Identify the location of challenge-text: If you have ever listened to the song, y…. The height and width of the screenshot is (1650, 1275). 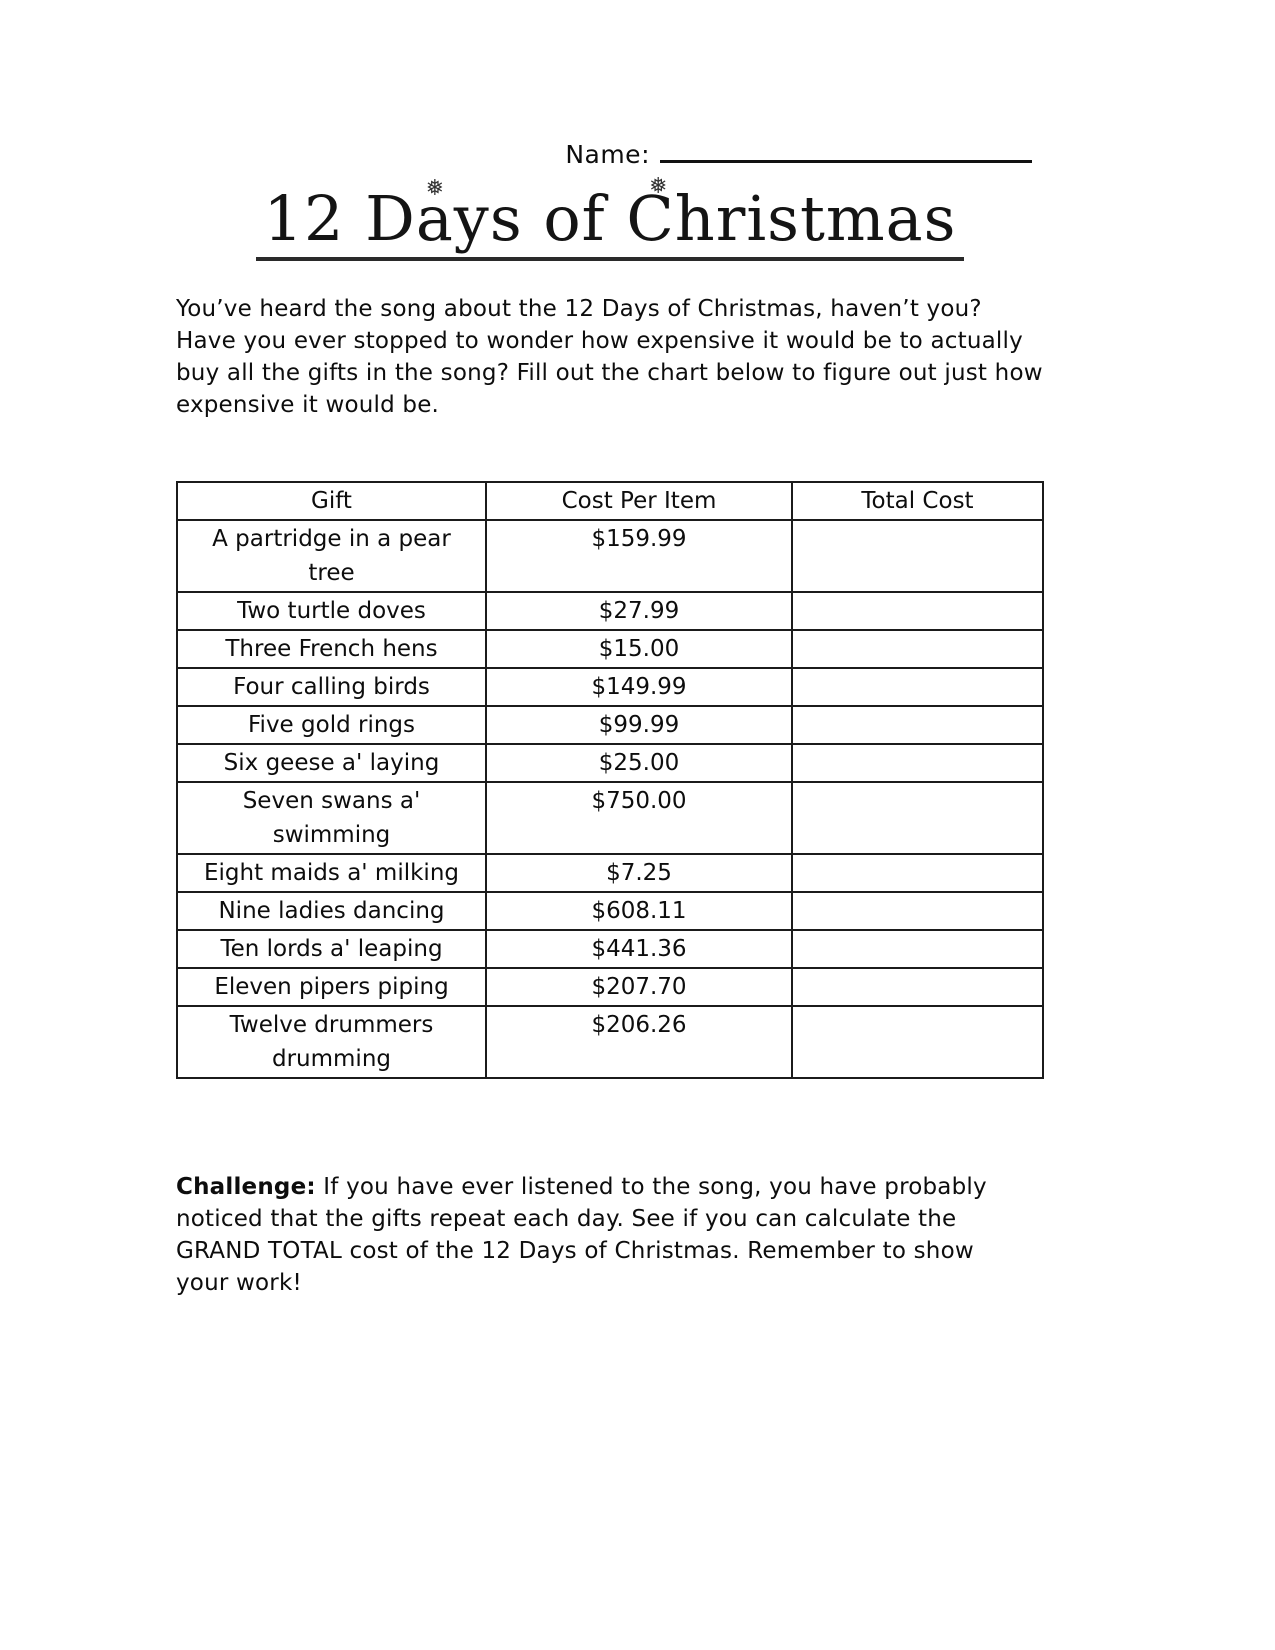
(581, 1235).